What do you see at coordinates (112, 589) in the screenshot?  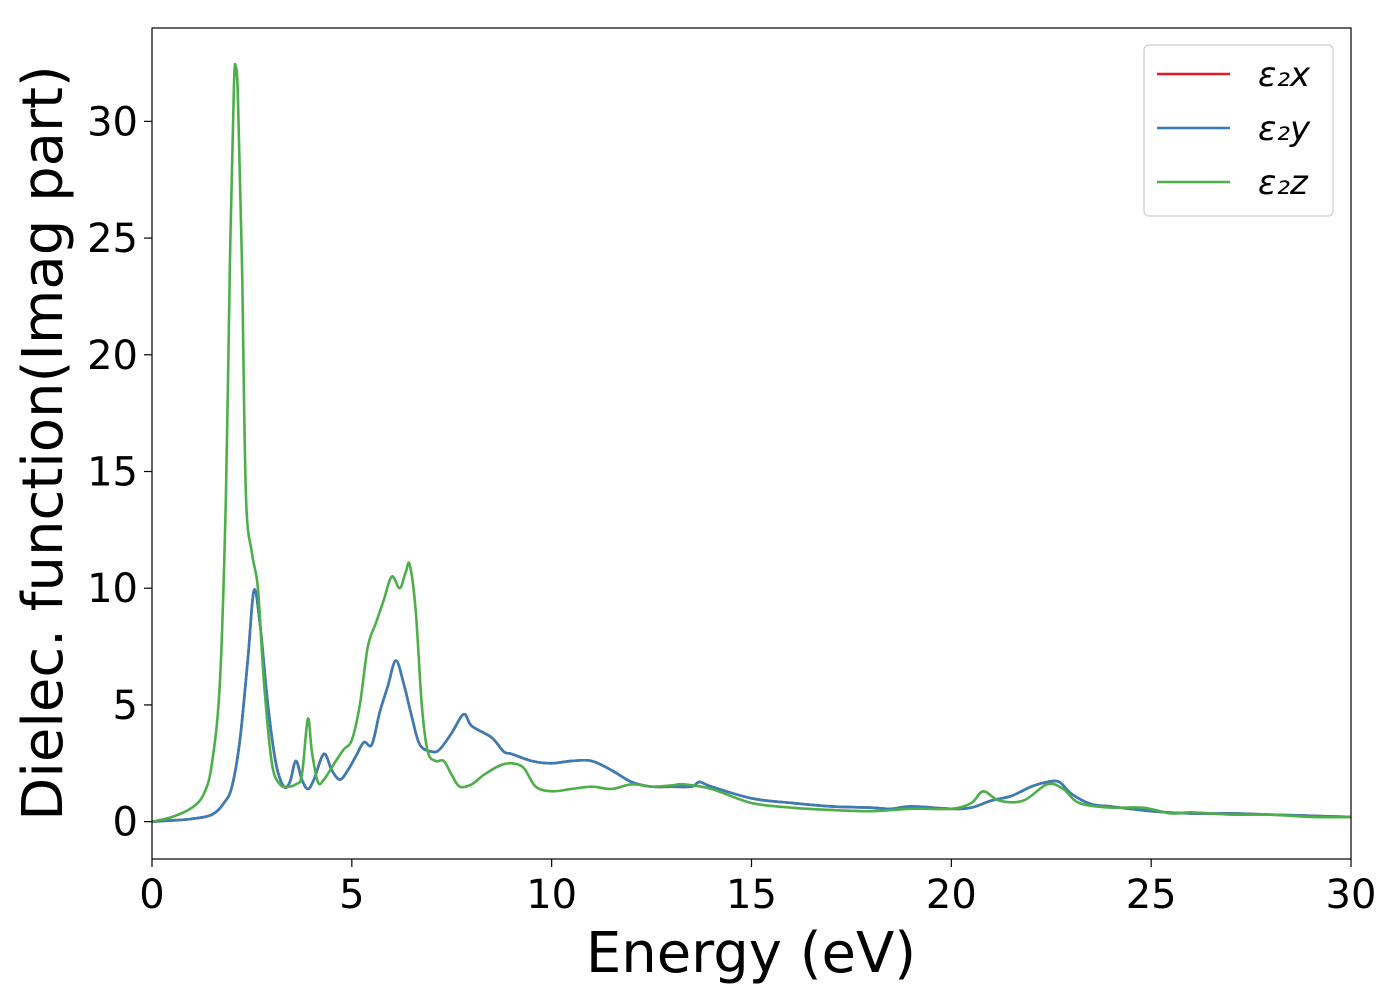 I see `y-tick-label: 10` at bounding box center [112, 589].